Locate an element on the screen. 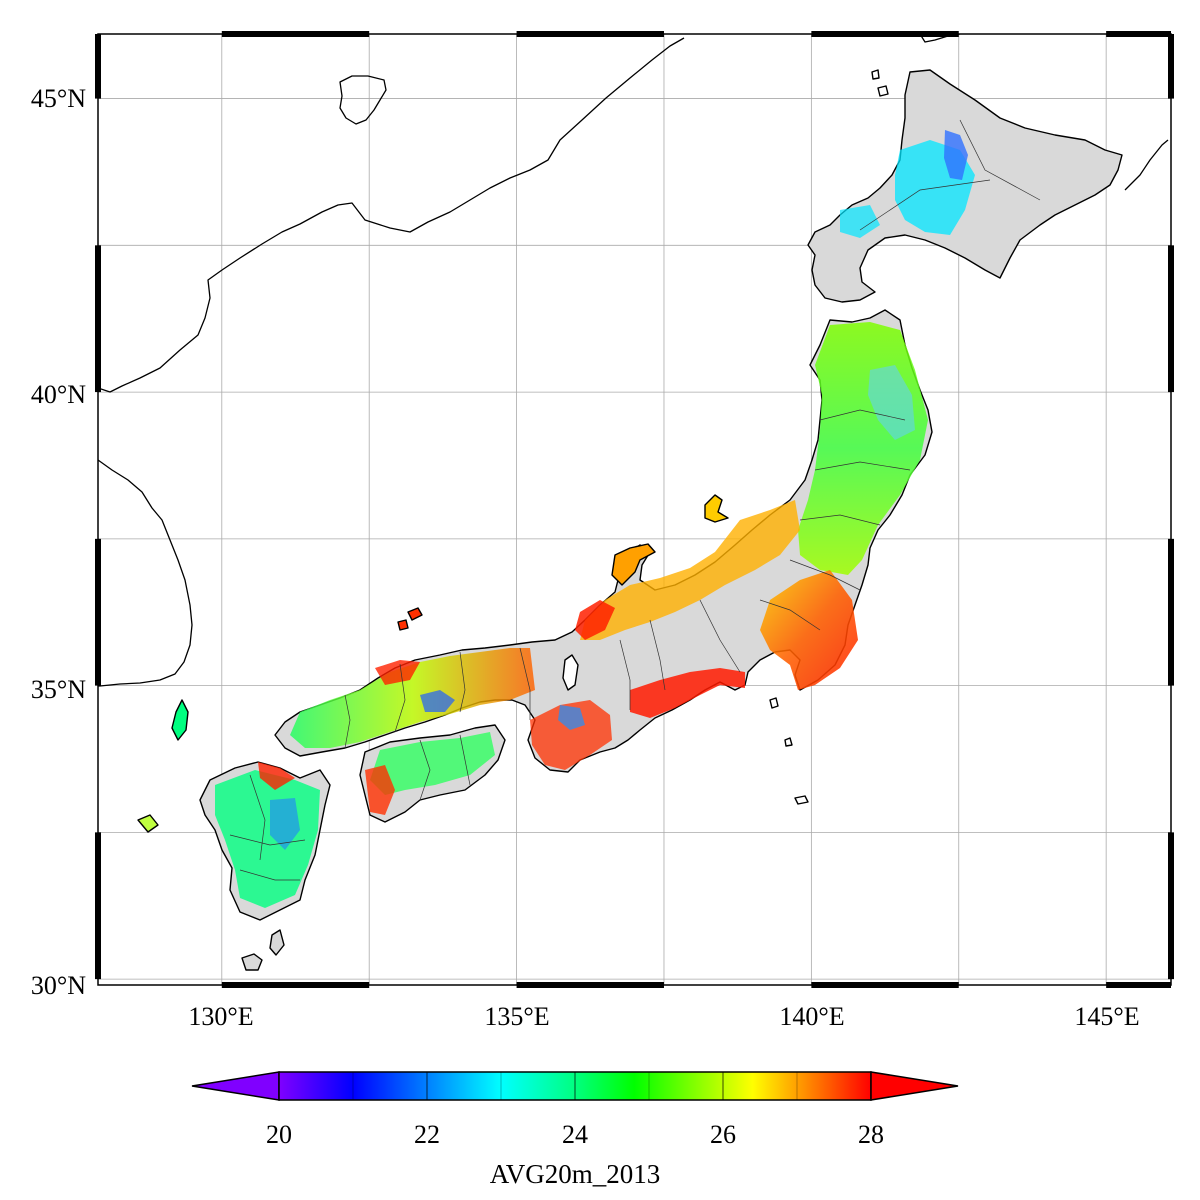 This screenshot has height=1200, width=1200. colorbar: 20 22 24 26 28 AVG20m_2013 is located at coordinates (575, 1130).